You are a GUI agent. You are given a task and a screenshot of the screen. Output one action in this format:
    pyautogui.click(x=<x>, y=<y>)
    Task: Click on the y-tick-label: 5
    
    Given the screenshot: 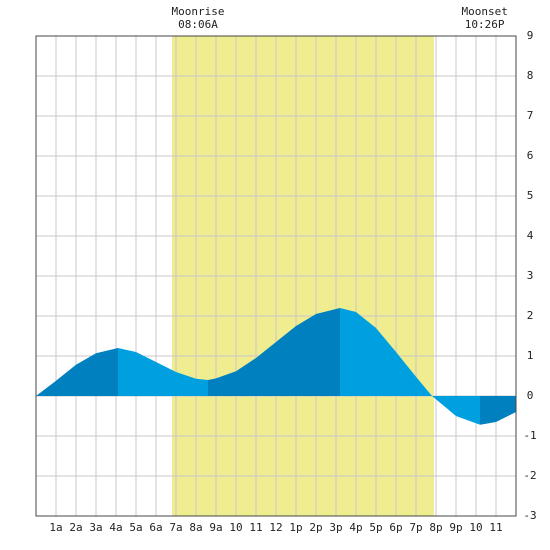 What is the action you would take?
    pyautogui.click(x=530, y=195)
    